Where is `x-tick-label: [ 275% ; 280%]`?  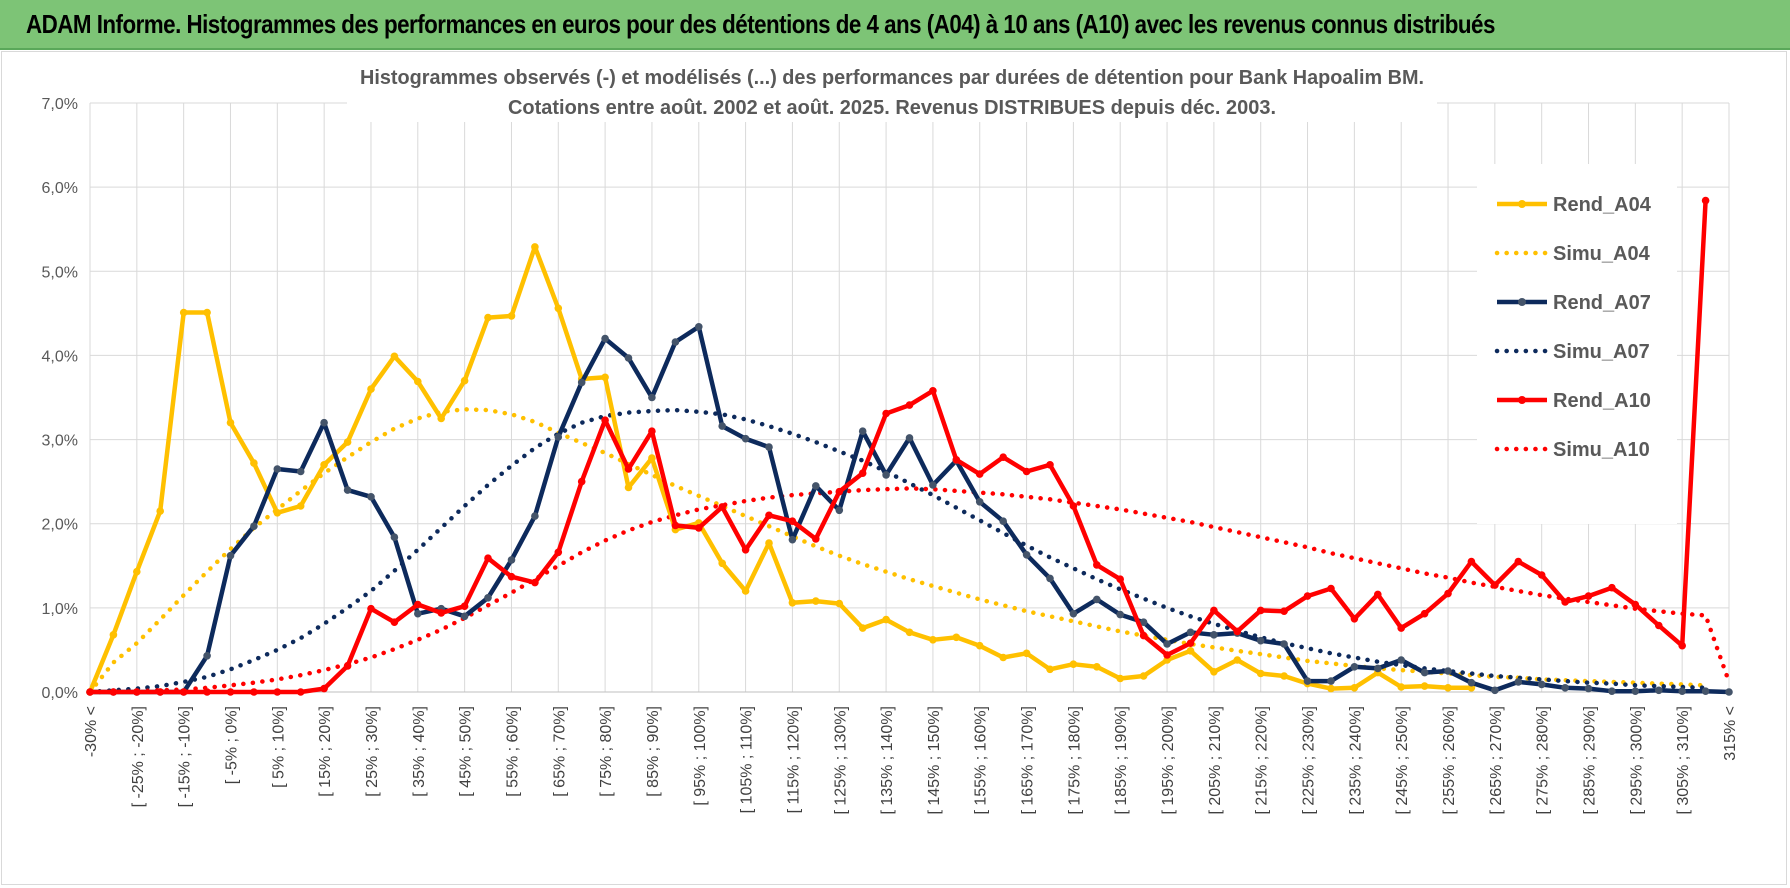 x-tick-label: [ 275% ; 280%] is located at coordinates (1543, 760).